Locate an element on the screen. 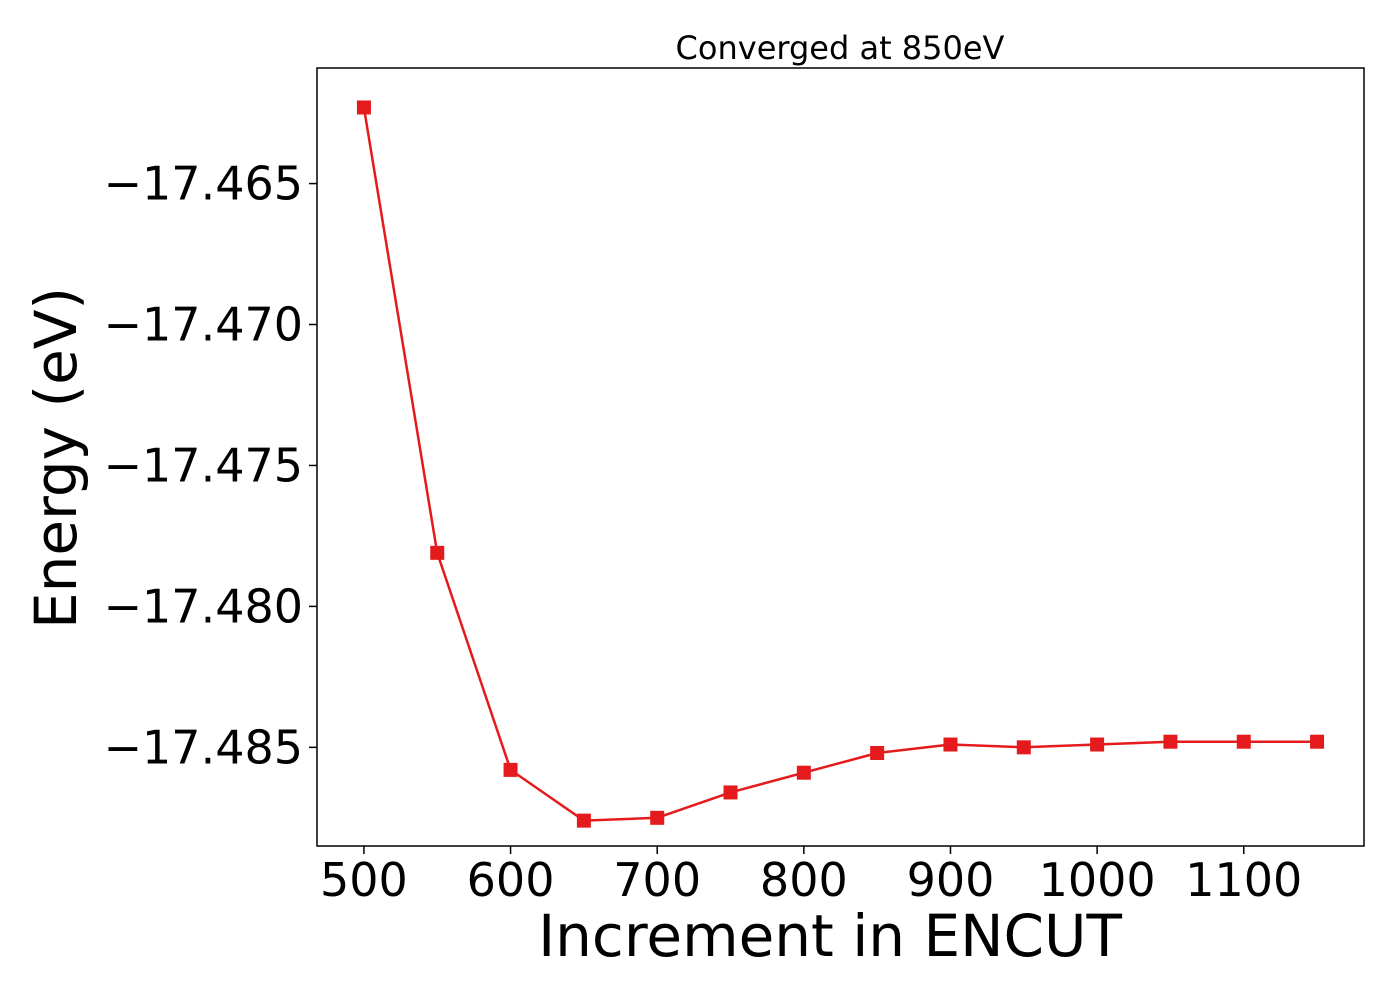 The height and width of the screenshot is (1000, 1400). y-axis-label: Energy (eV) is located at coordinates (56, 458).